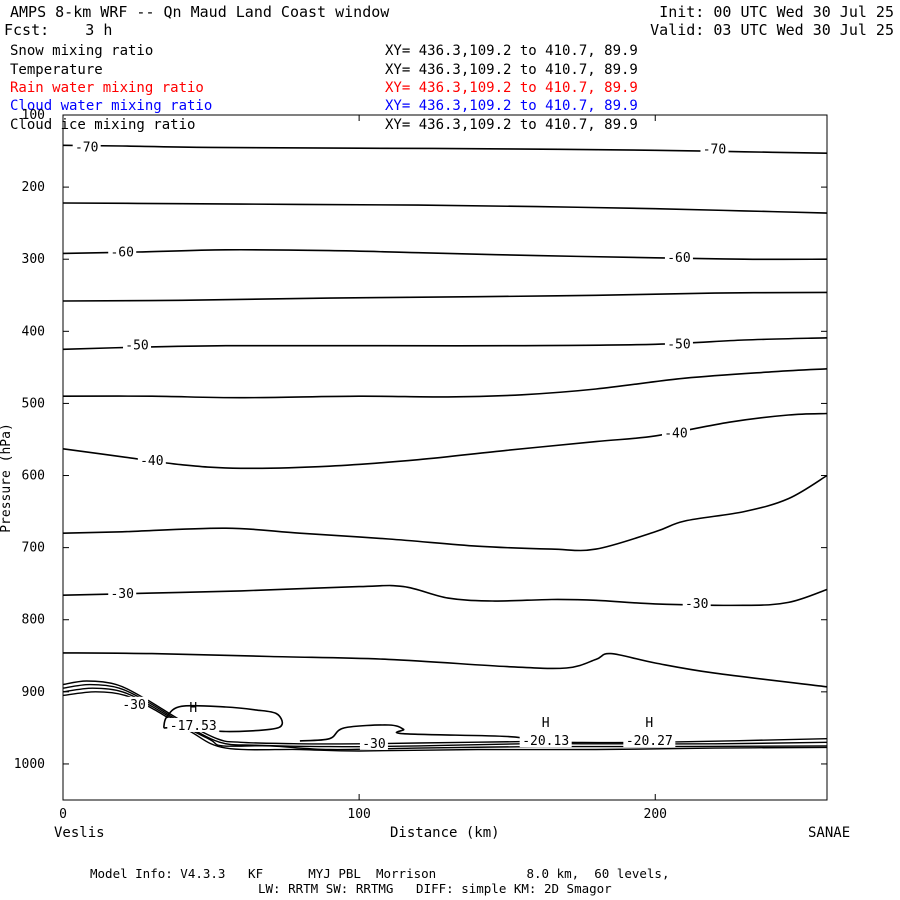  Describe the element at coordinates (33, 548) in the screenshot. I see `y-tick-label: 700` at that location.